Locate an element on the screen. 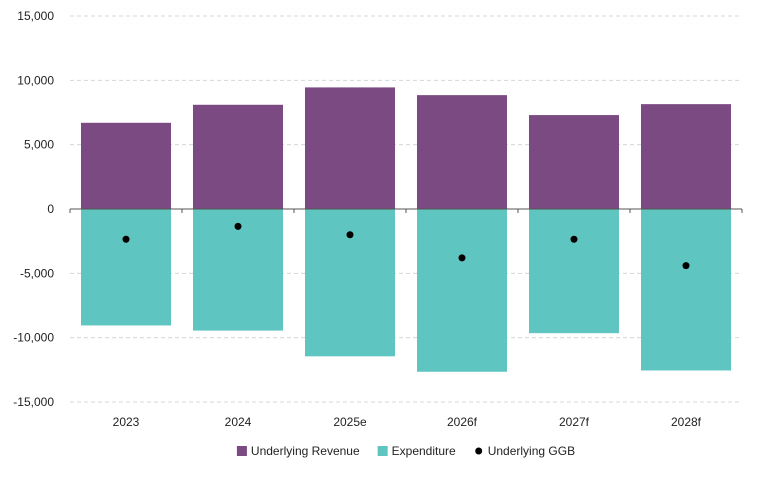  point-underlying-ggb-2028f is located at coordinates (686, 266).